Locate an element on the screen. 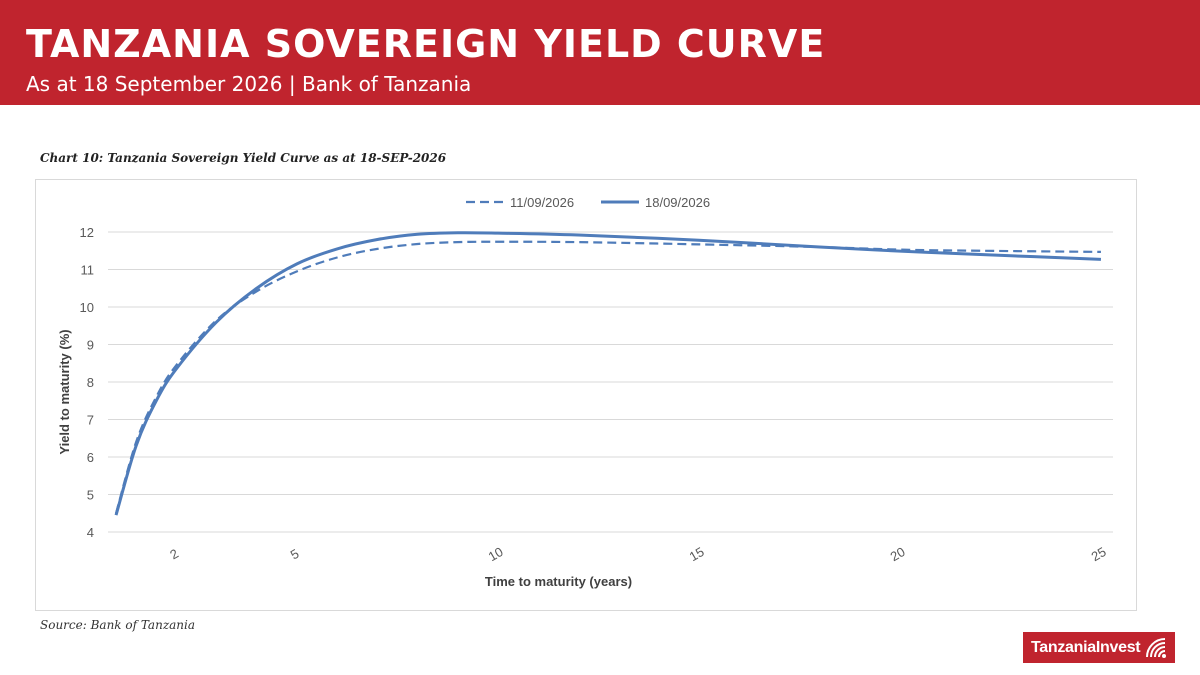  y-tick-label: 7 is located at coordinates (90, 420).